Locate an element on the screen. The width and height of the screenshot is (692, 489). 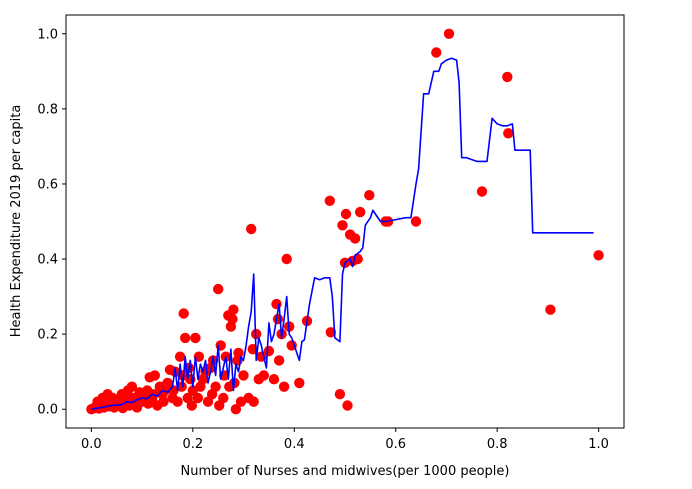
y-tick-label: 0.2 is located at coordinates (47, 335).